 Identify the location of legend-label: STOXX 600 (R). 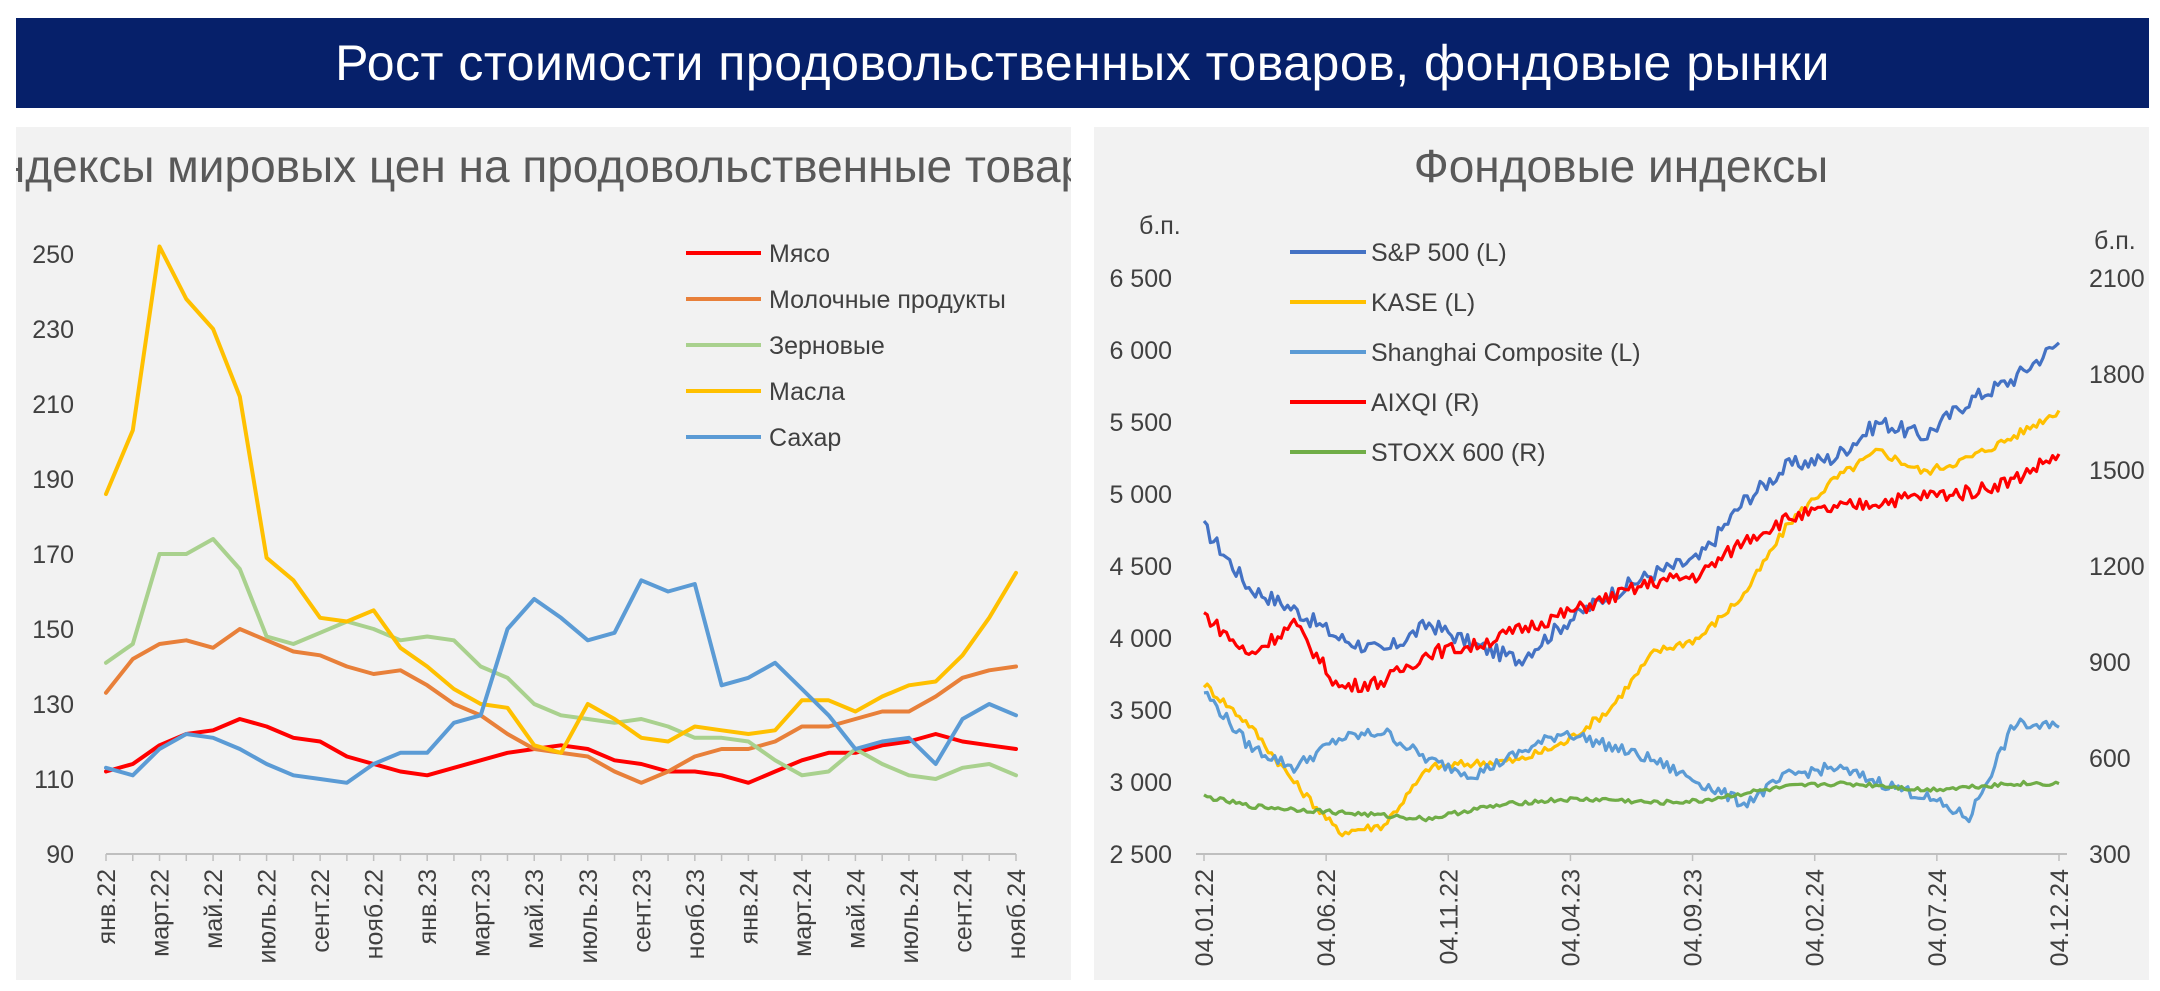
(1458, 453).